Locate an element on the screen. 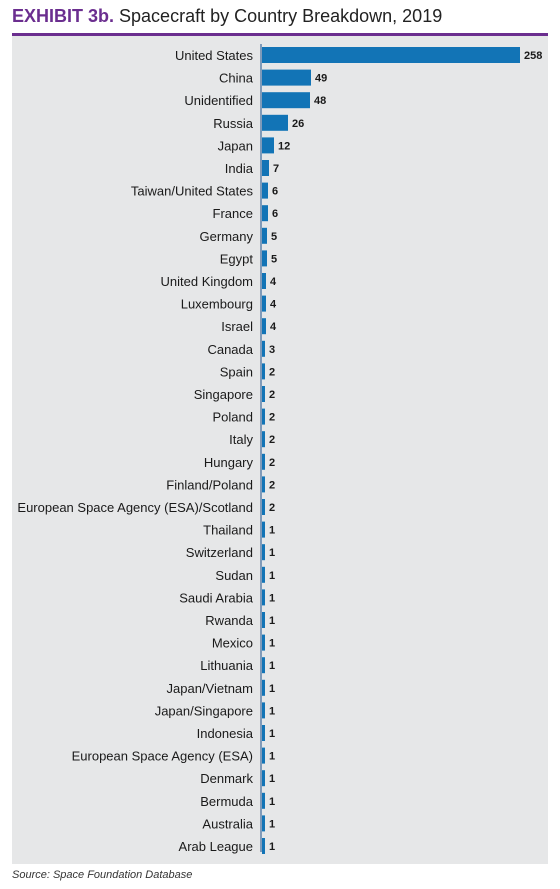  category-label-european-space-agency-esa: European Space Agency (ESA) is located at coordinates (162, 756).